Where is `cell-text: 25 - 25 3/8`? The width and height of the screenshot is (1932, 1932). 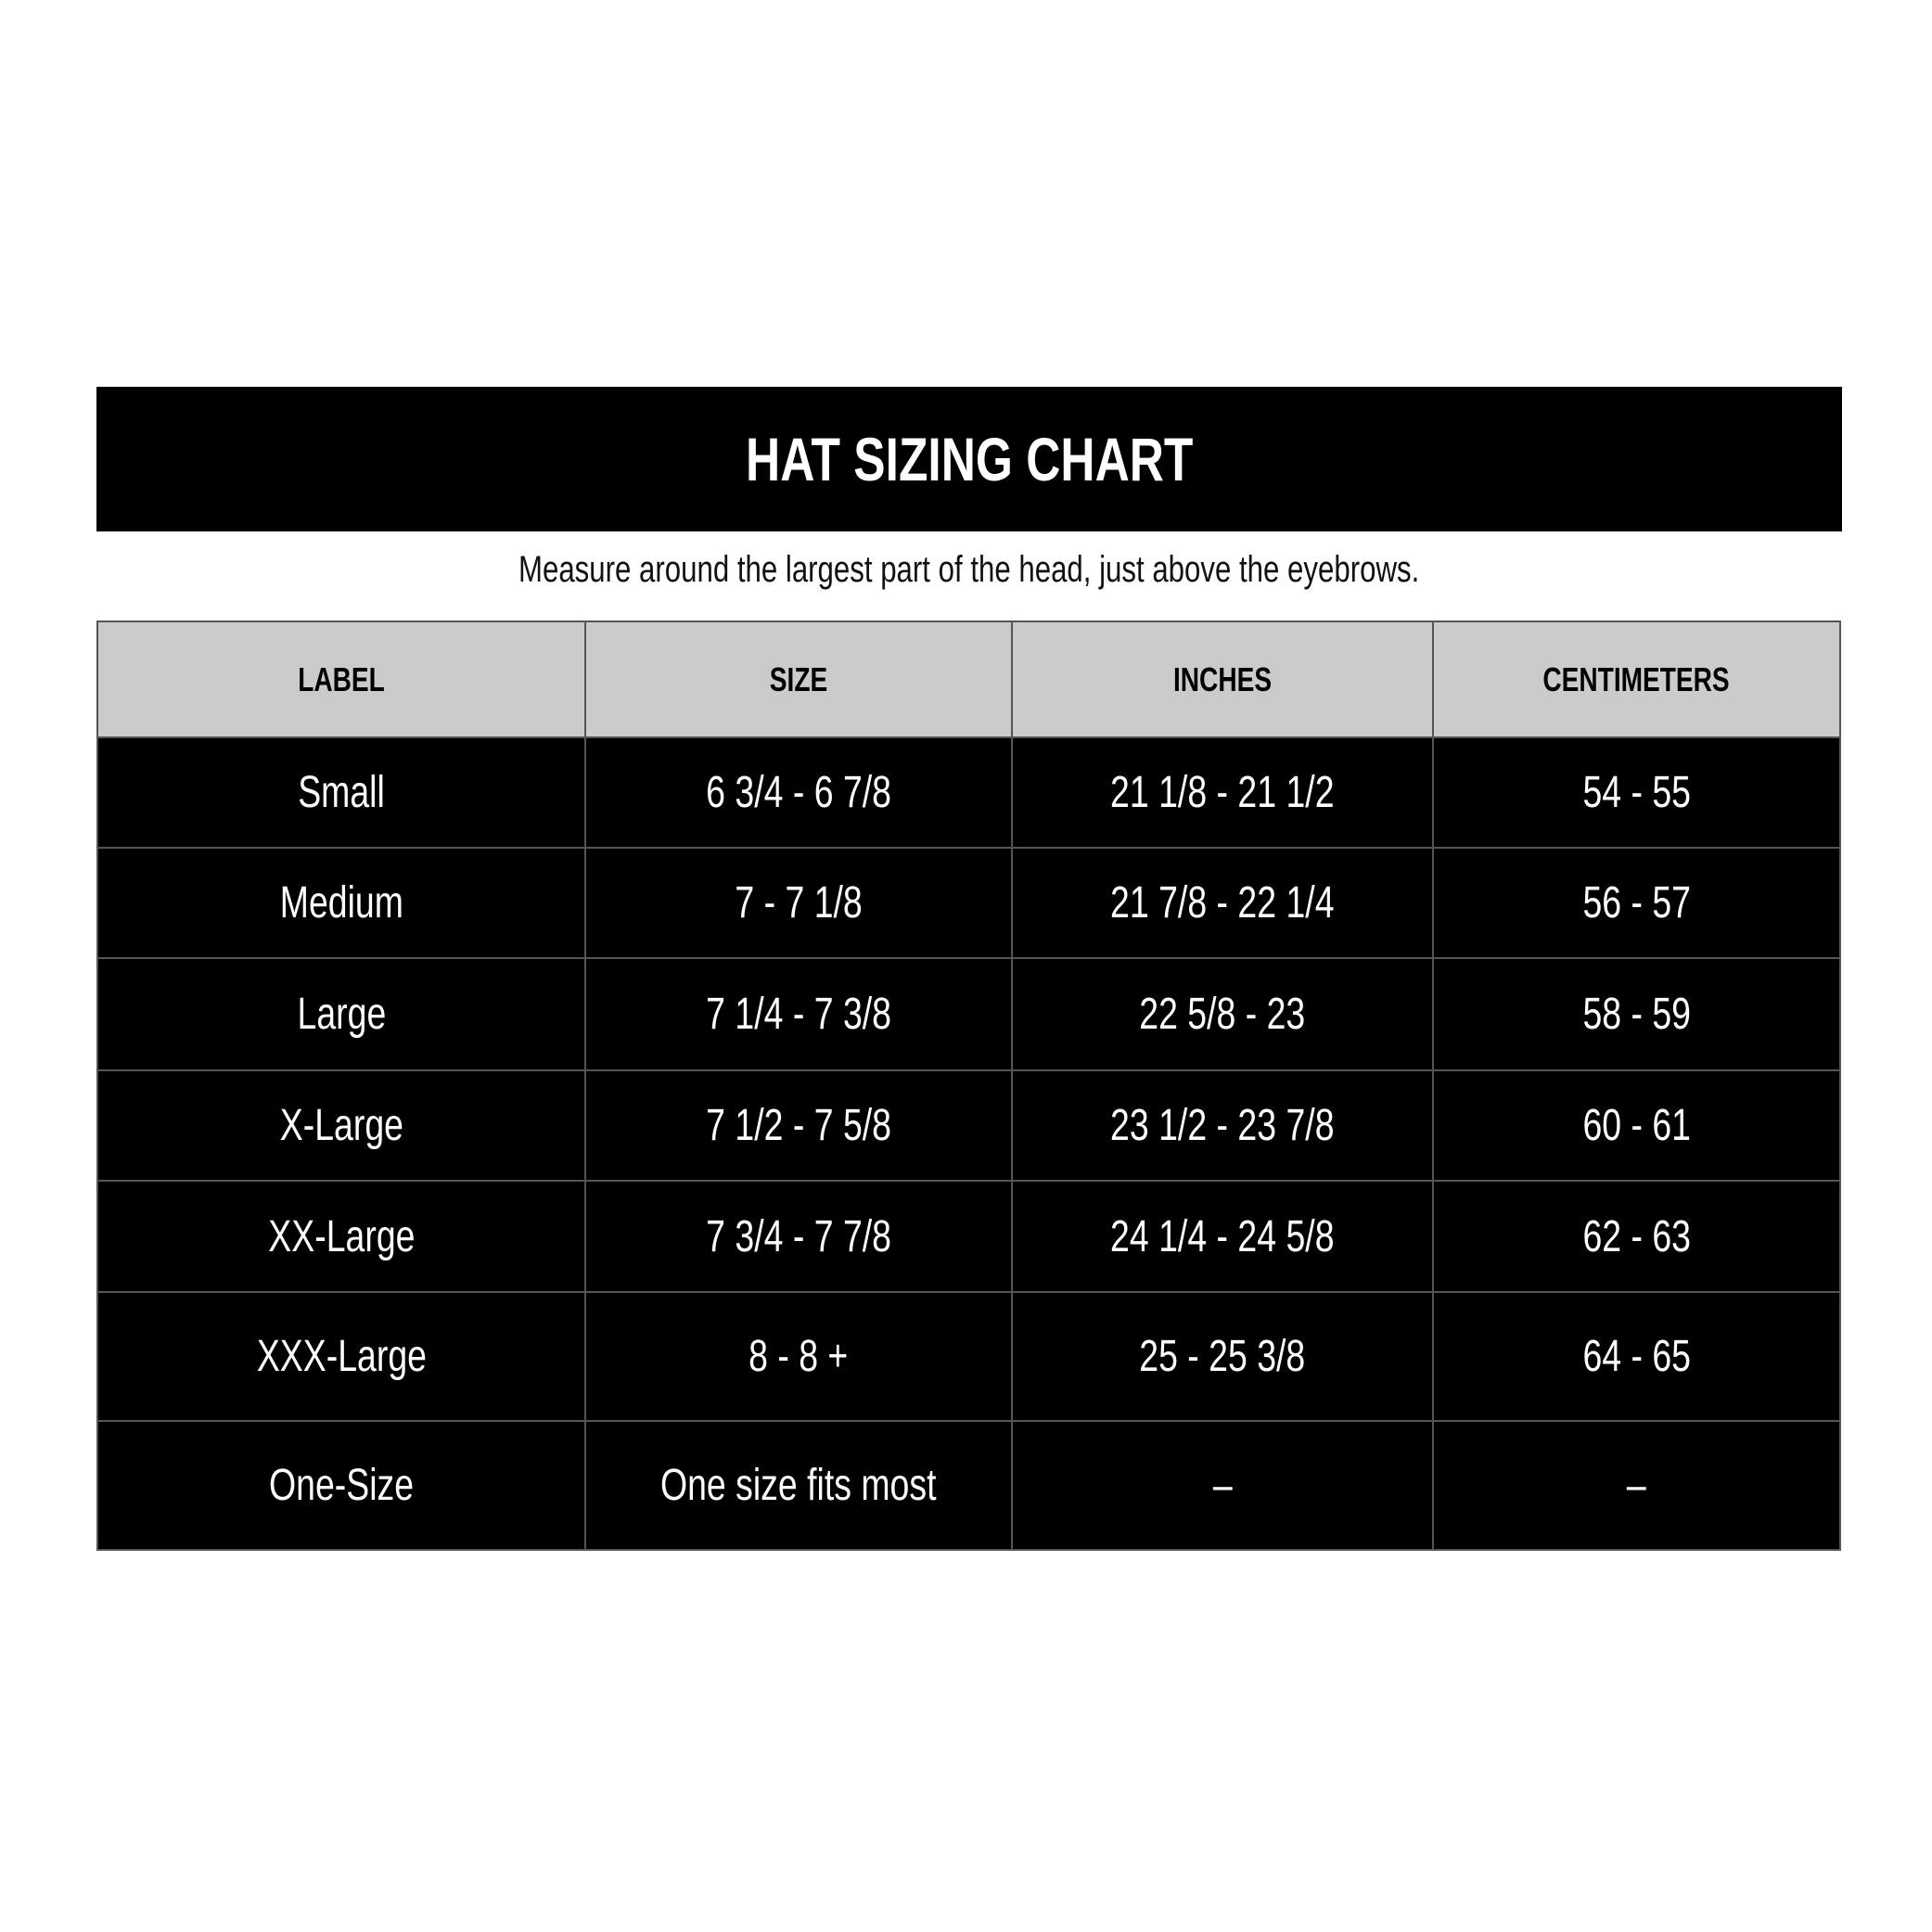 cell-text: 25 - 25 3/8 is located at coordinates (1222, 1356).